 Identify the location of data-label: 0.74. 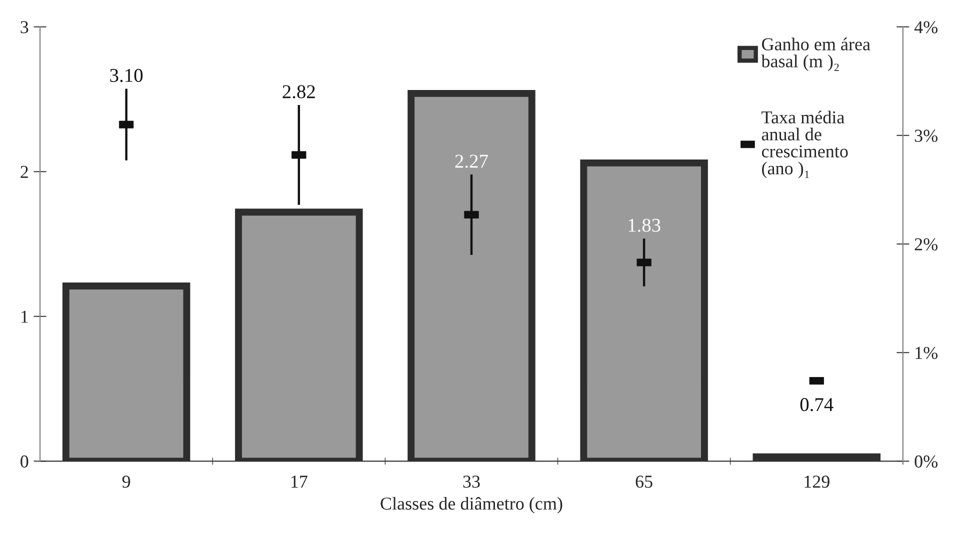
(817, 405).